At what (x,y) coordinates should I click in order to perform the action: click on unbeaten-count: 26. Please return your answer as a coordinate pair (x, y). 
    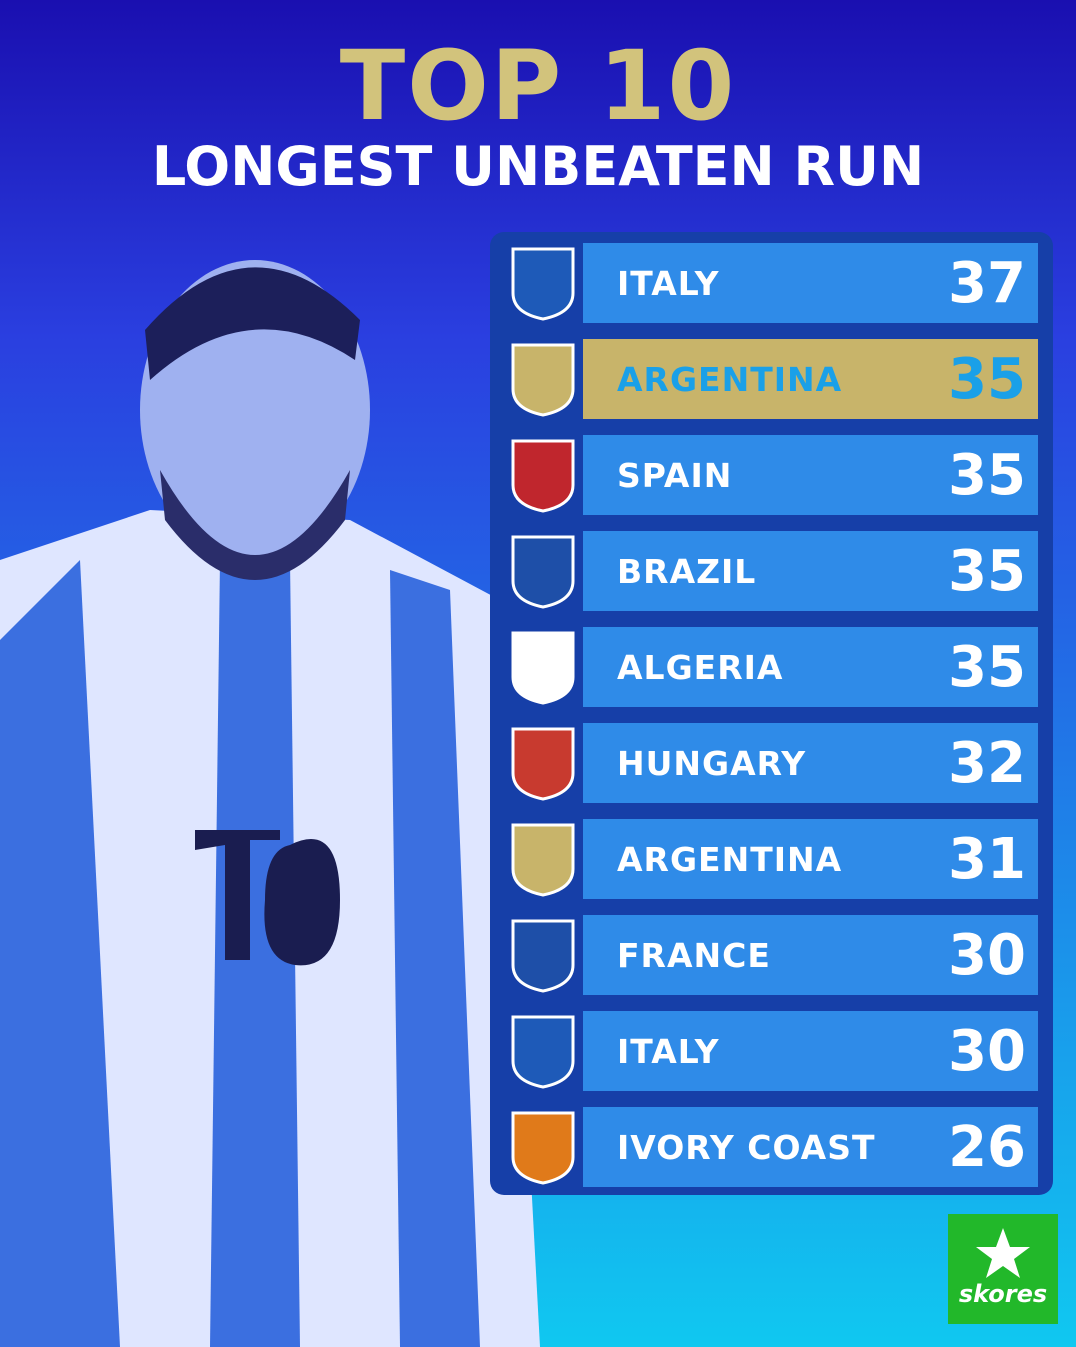
    Looking at the image, I should click on (987, 1147).